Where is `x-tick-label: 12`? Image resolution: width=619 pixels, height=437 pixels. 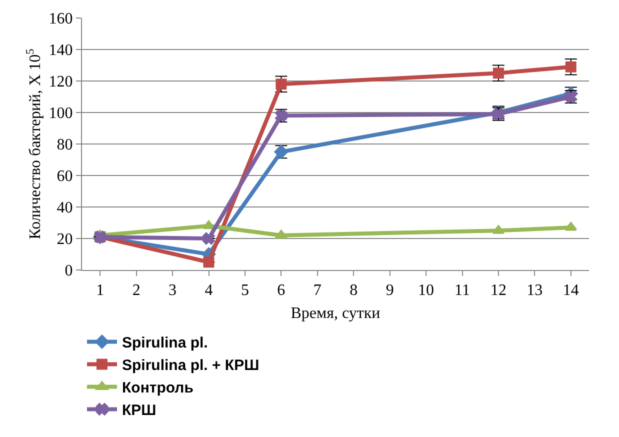
x-tick-label: 12 is located at coordinates (498, 291).